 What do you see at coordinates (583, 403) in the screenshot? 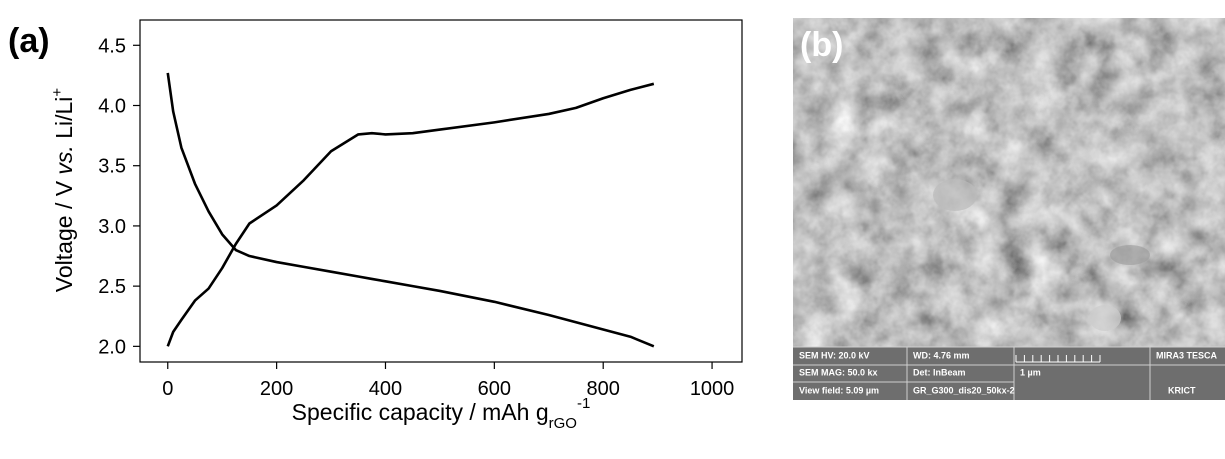
I see `x-label-sup: -1` at bounding box center [583, 403].